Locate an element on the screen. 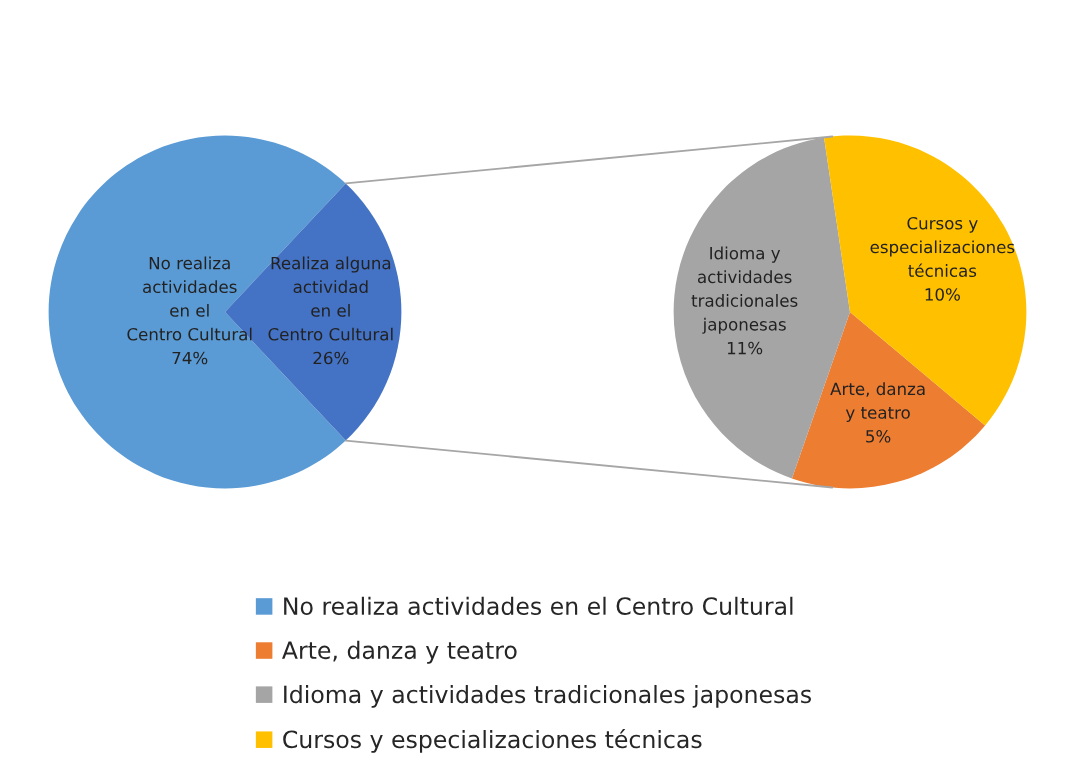  data-label: Idioma y actividades tradicionales japonesas 11% is located at coordinates (744, 300).